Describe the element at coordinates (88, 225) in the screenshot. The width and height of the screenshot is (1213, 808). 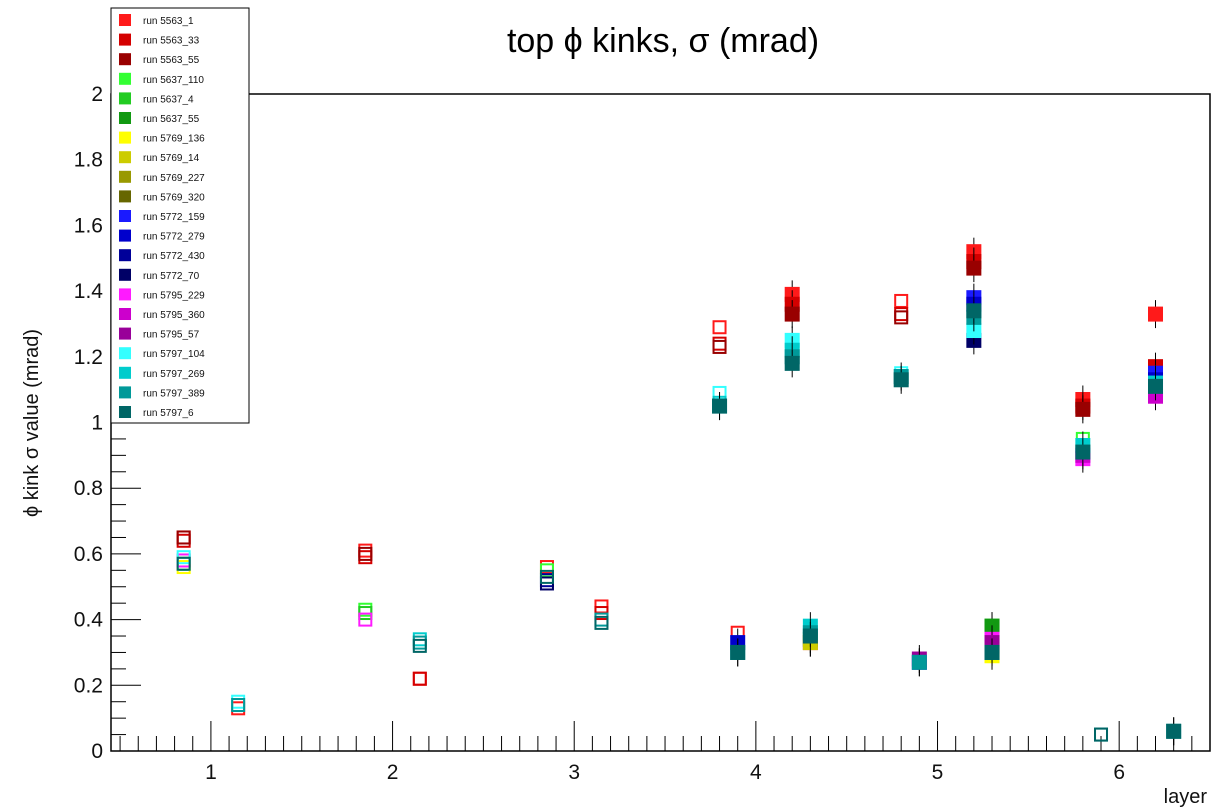
I see `y-tick-label: 1.6` at that location.